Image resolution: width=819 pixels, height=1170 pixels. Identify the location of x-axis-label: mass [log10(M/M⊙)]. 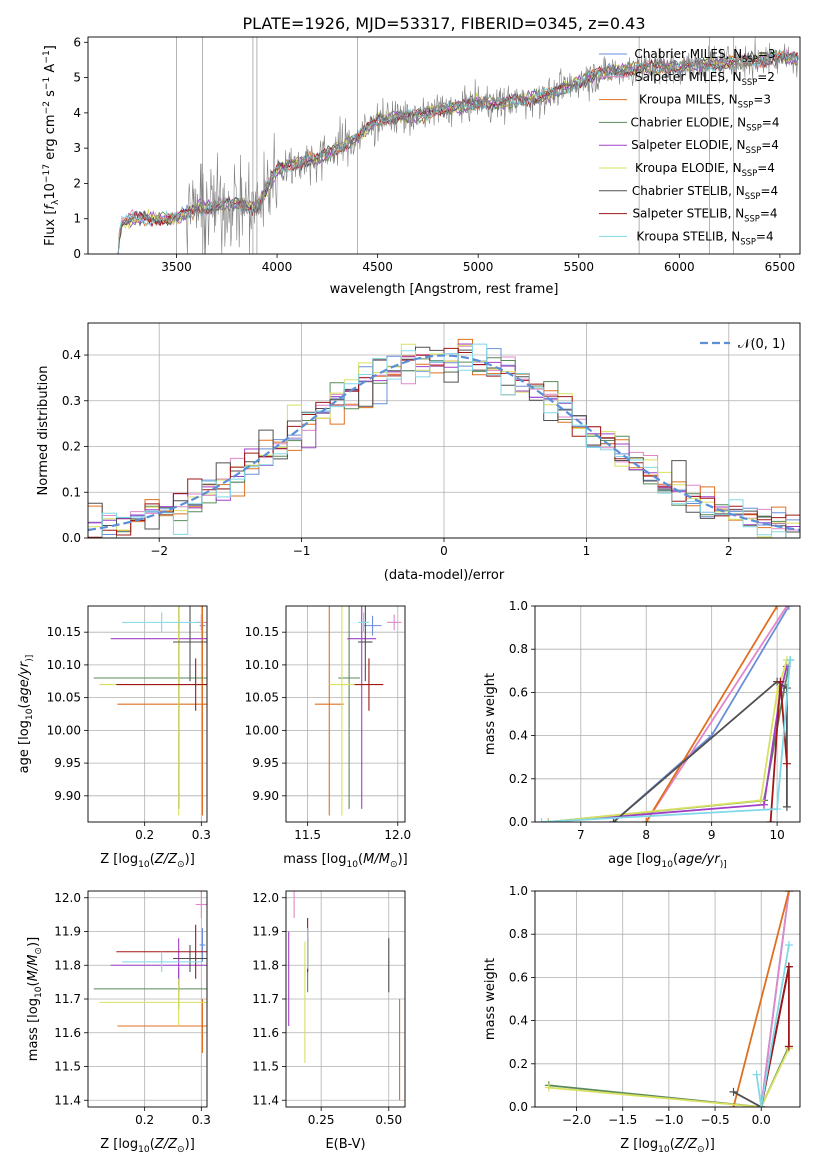
(345, 861).